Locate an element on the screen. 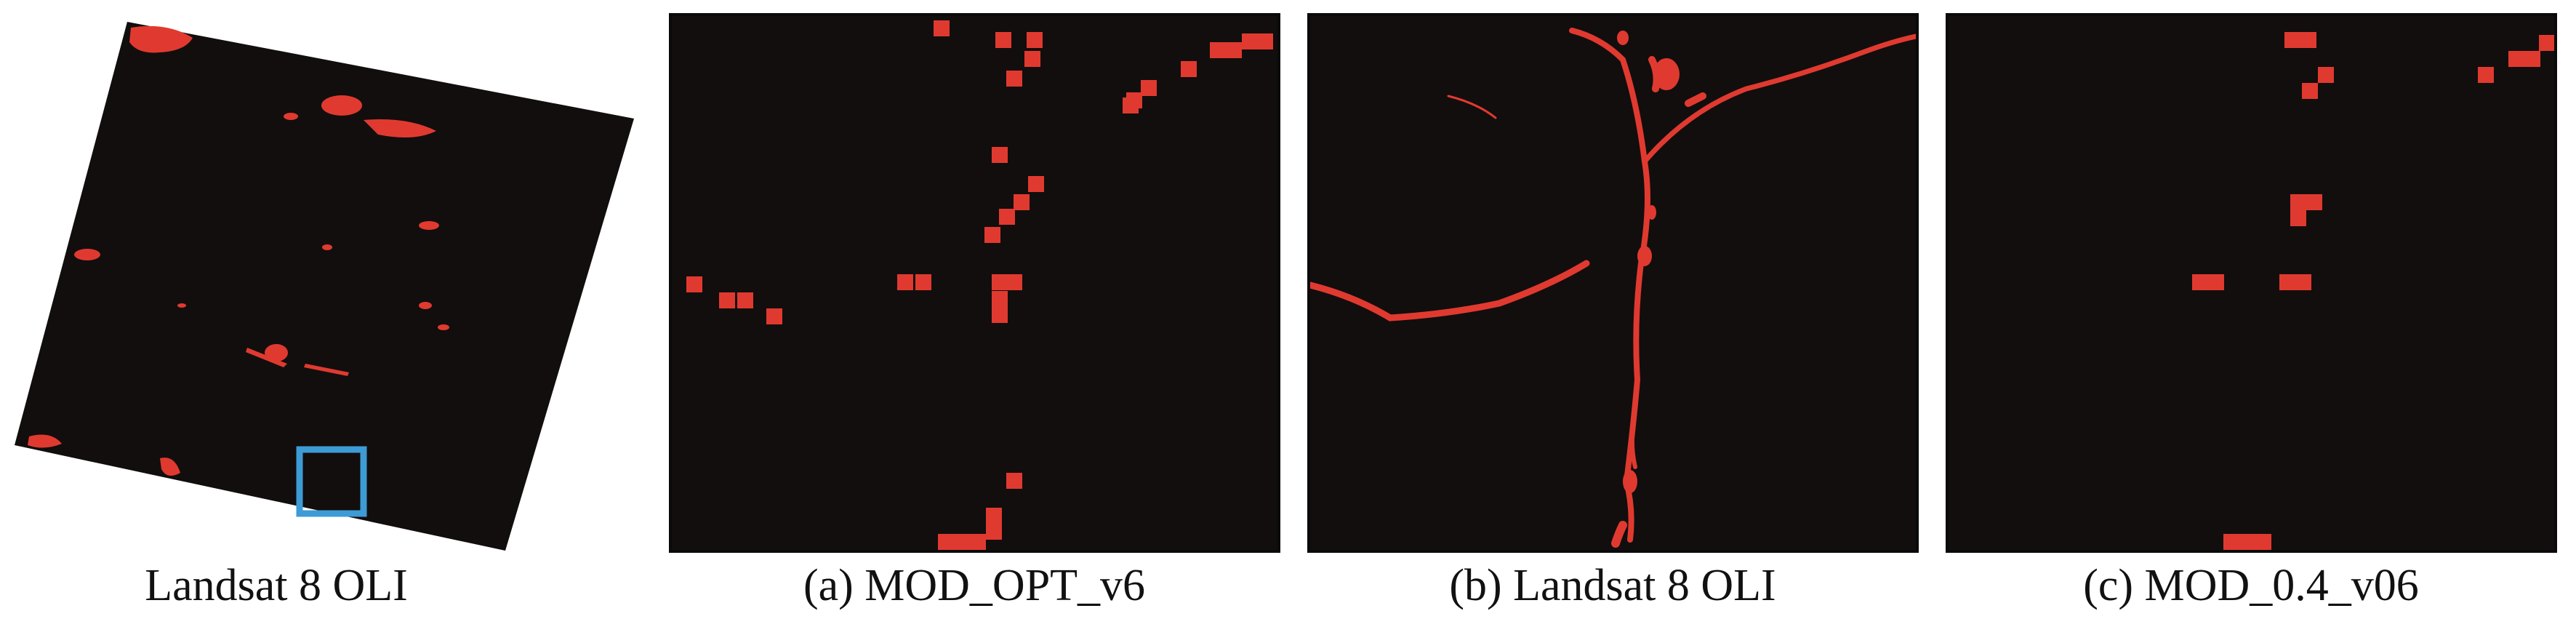 This screenshot has height=627, width=2576. zoom-region-box is located at coordinates (331, 481).